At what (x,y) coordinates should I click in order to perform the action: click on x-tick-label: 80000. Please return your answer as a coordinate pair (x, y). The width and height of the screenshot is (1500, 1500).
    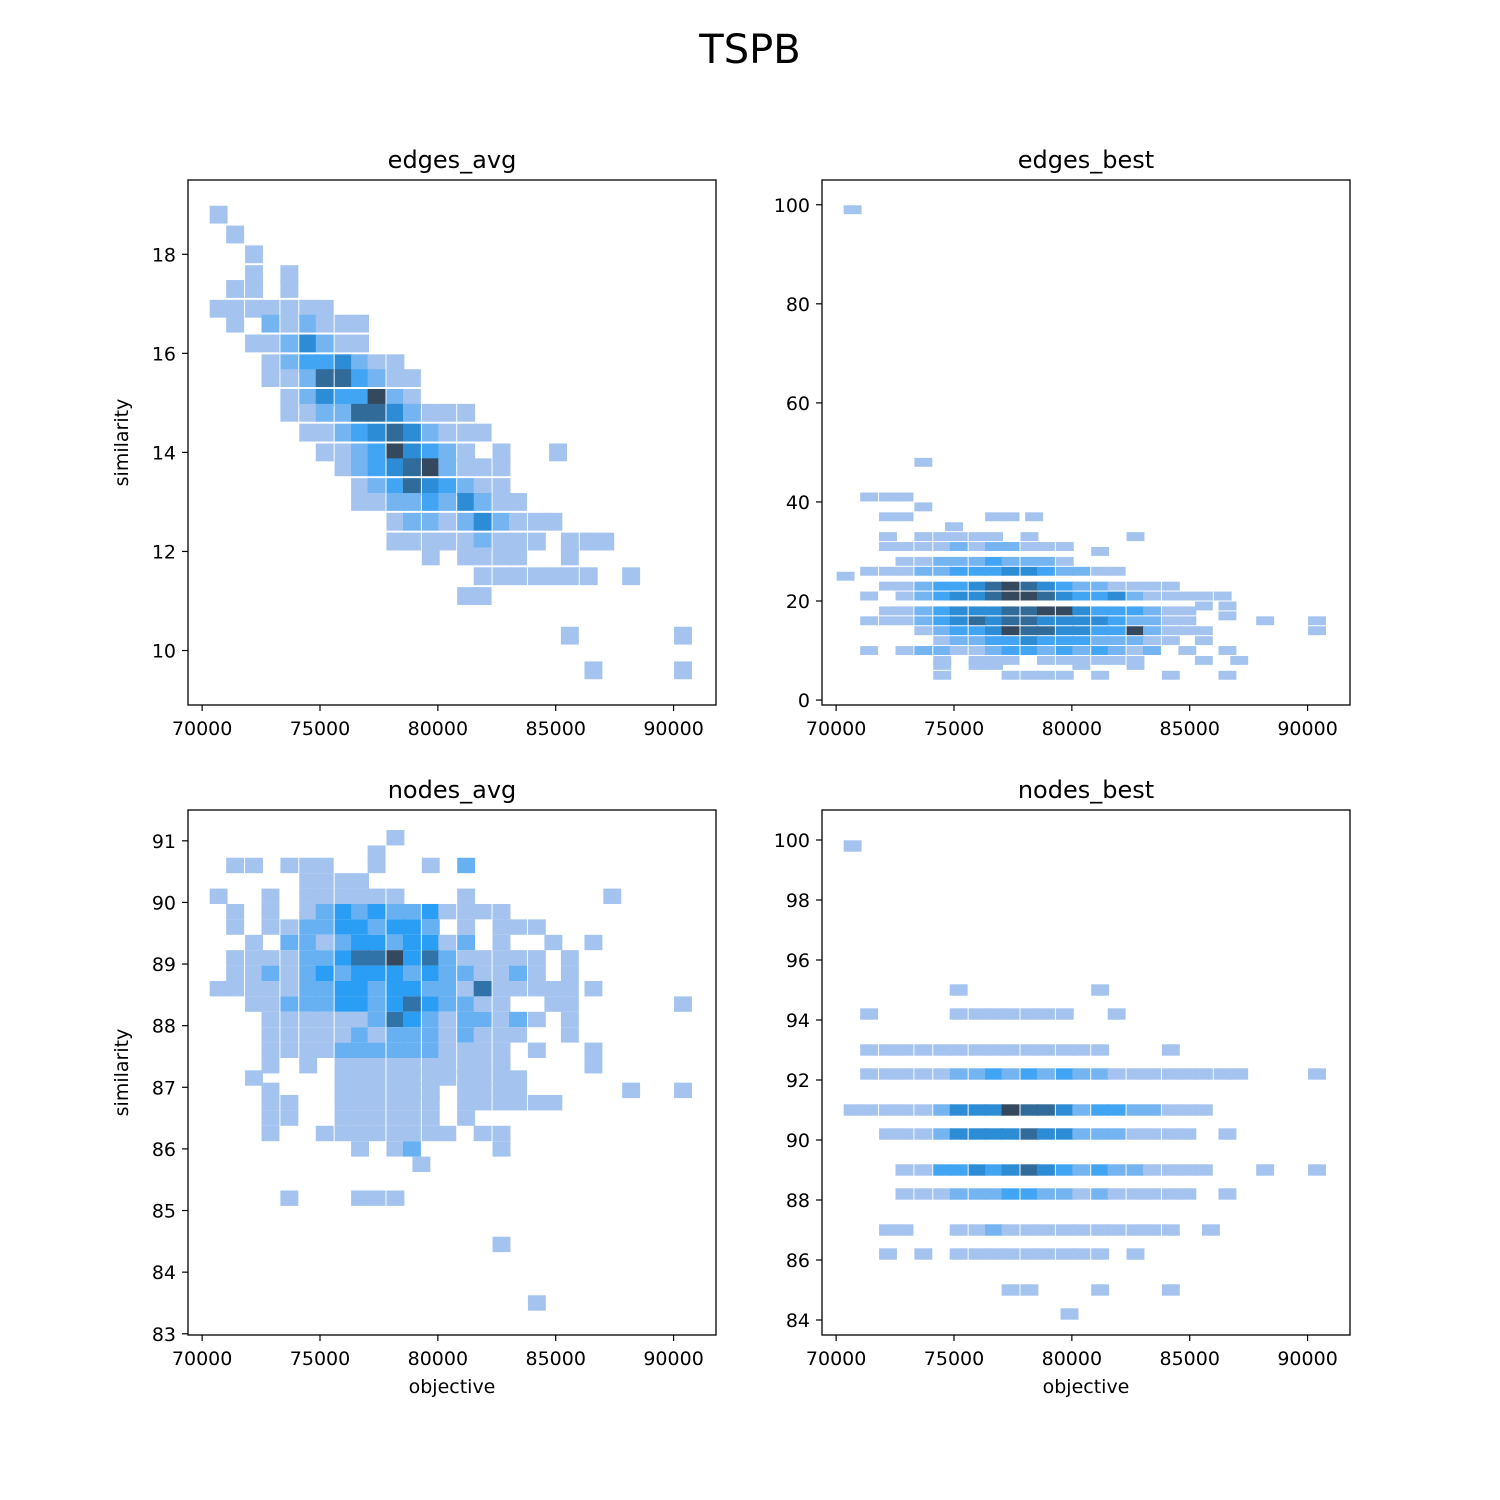
    Looking at the image, I should click on (438, 1359).